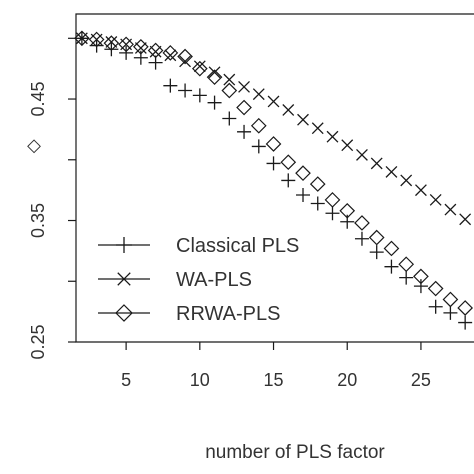 The width and height of the screenshot is (474, 474). What do you see at coordinates (52, 198) in the screenshot?
I see `y-axis: 0.25 0.35 0.45` at bounding box center [52, 198].